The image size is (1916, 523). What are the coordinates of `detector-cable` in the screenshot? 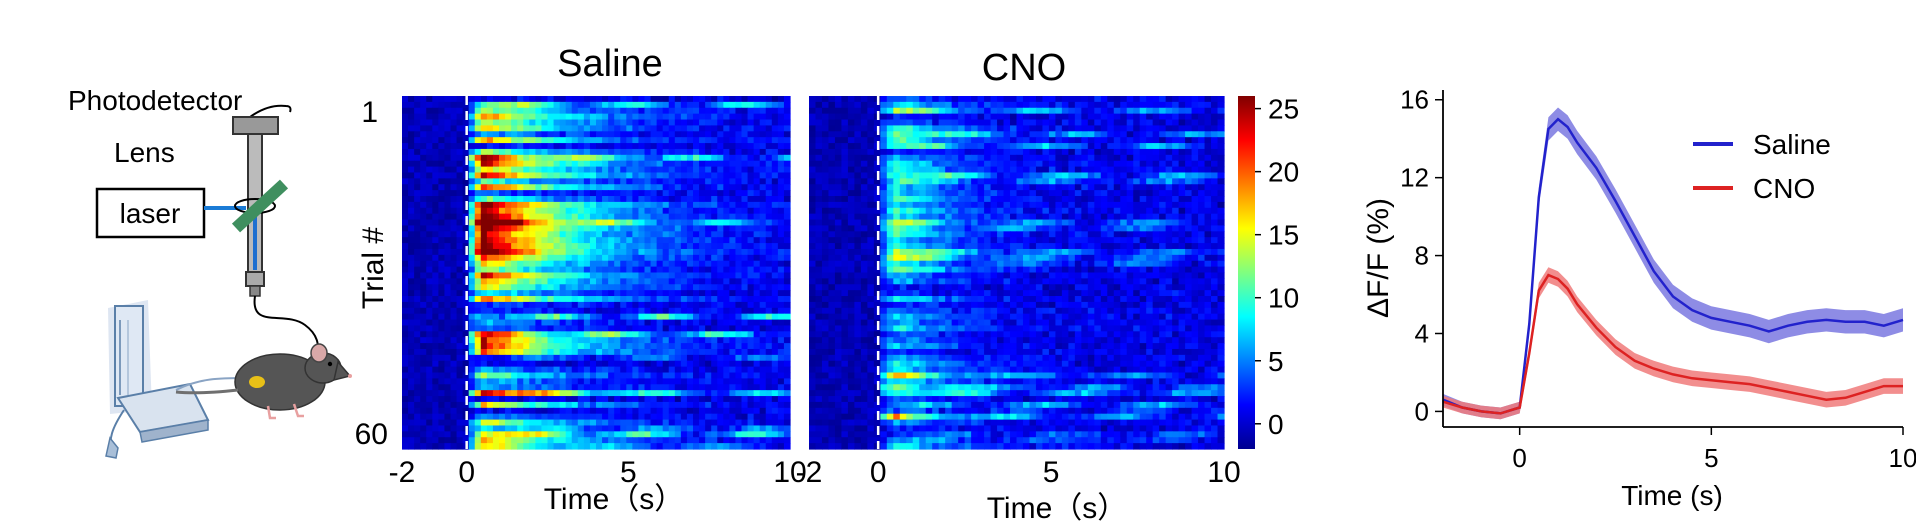 It's located at (270, 111).